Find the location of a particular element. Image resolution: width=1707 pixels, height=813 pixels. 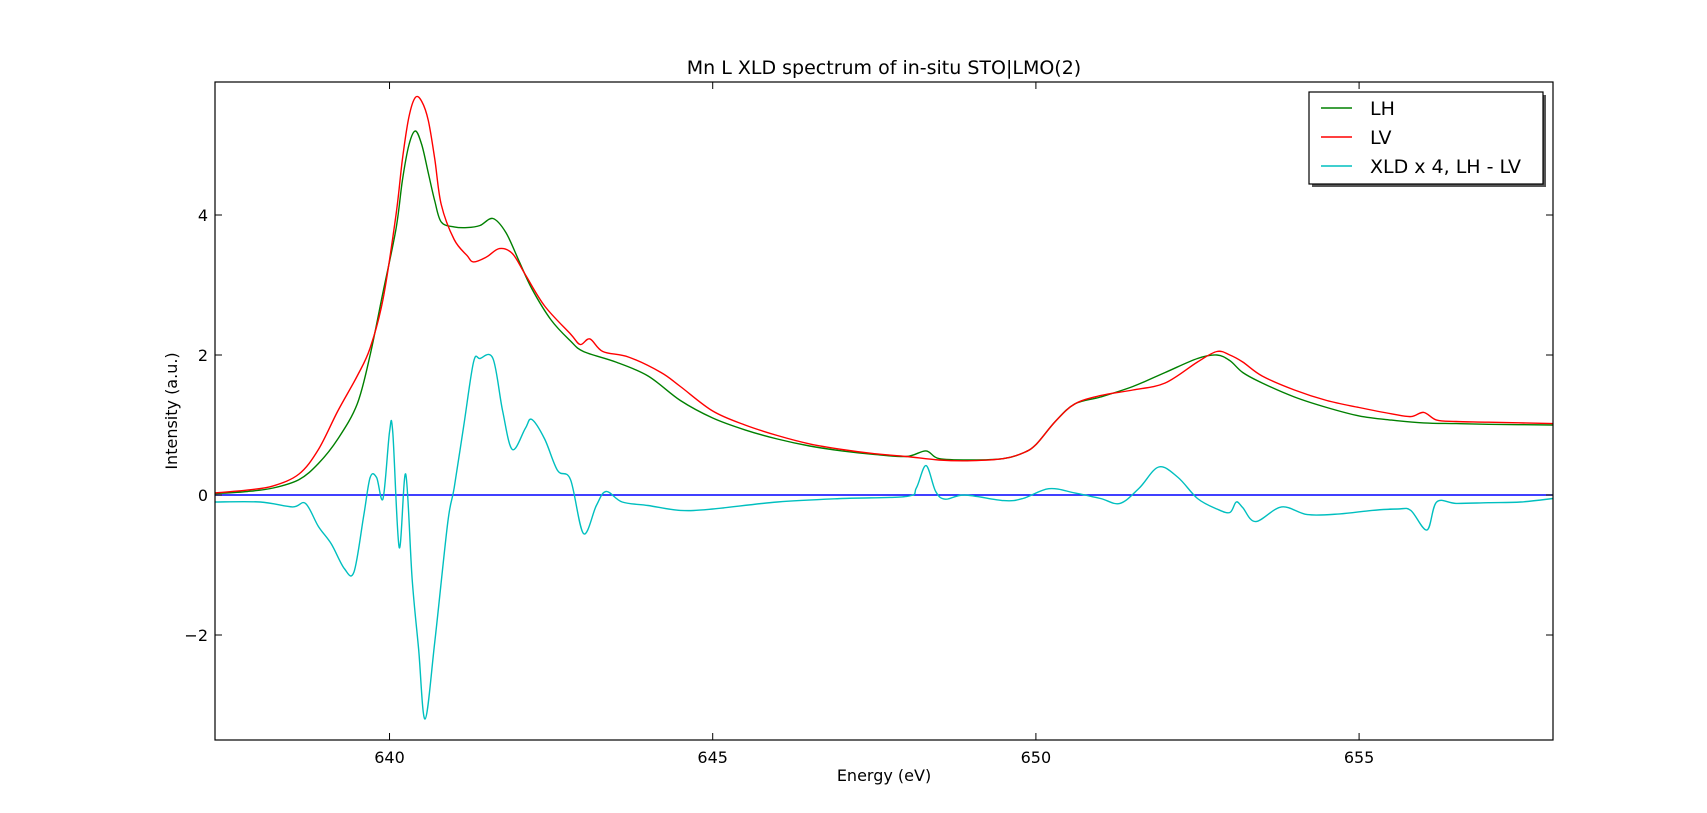

legend: LH LV XLD x 4, LH - LV is located at coordinates (1427, 139).